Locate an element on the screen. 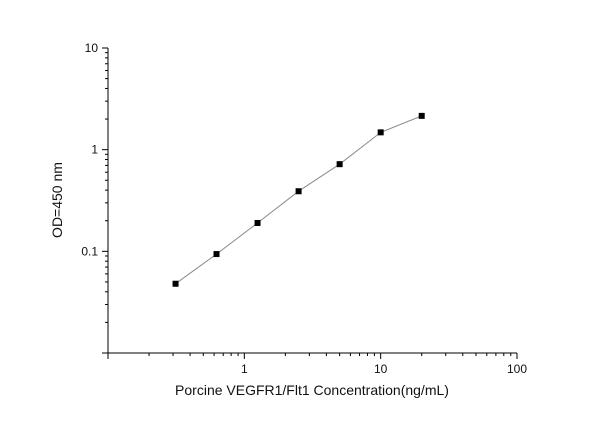  y-axis-title: OD=450 nm is located at coordinates (57, 200).